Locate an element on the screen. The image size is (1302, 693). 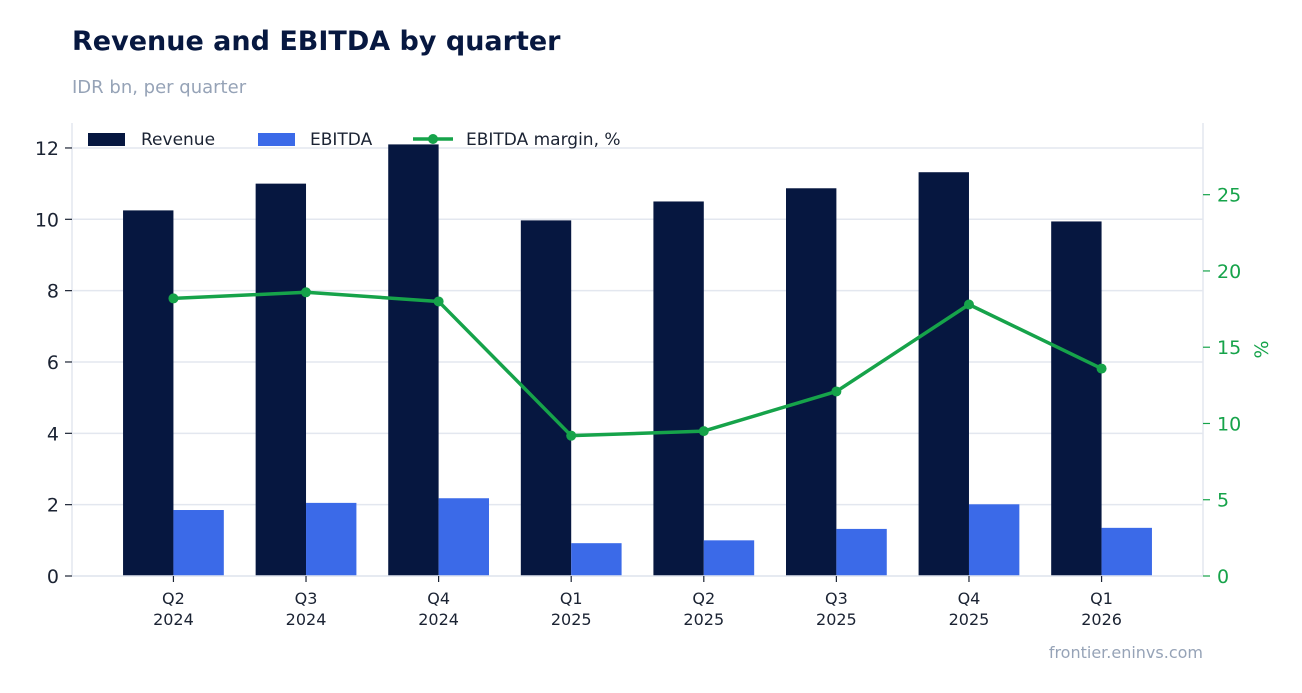
legend-marker-margin is located at coordinates (433, 139).